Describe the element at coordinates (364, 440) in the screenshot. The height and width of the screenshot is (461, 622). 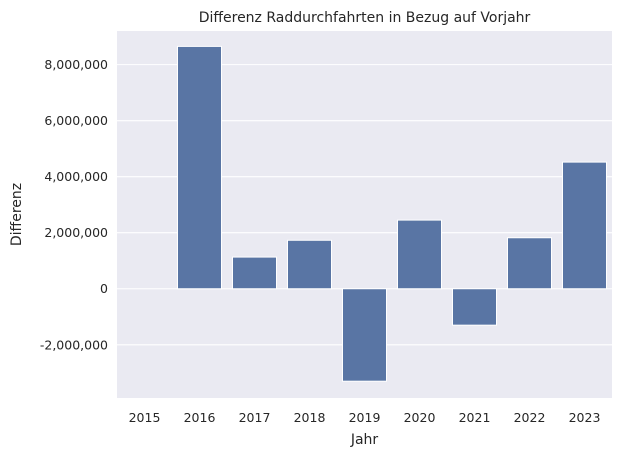
I see `x-axis-label: Jahr` at that location.